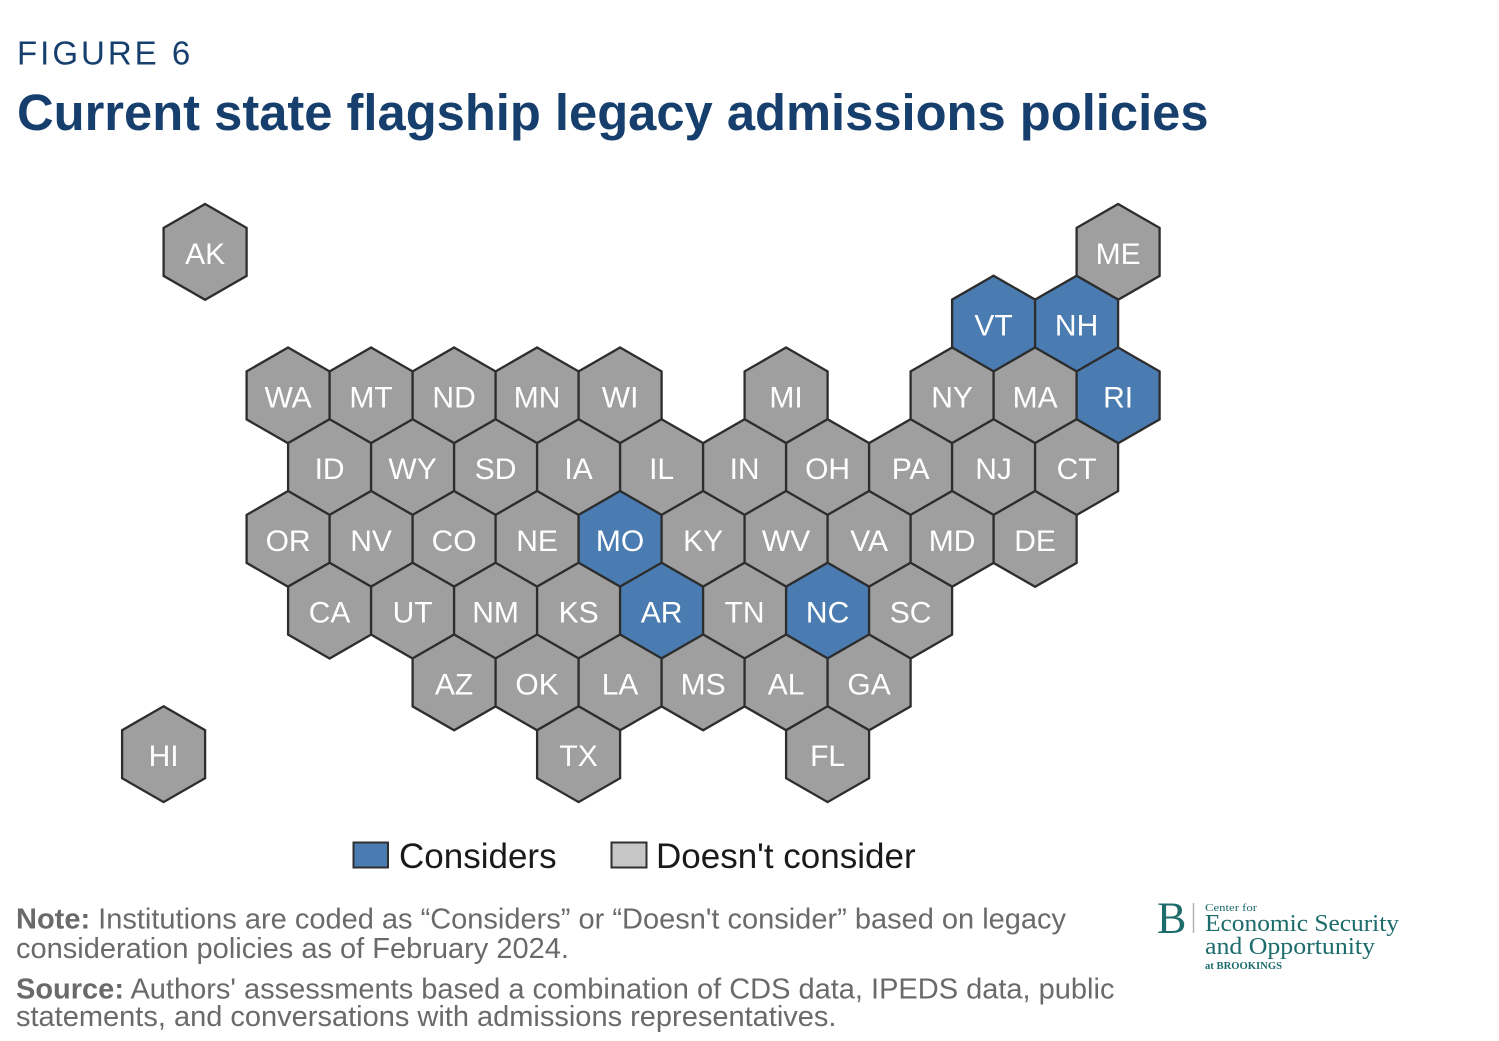  I want to click on svg-text: and Opportunity, so click(1290, 947).